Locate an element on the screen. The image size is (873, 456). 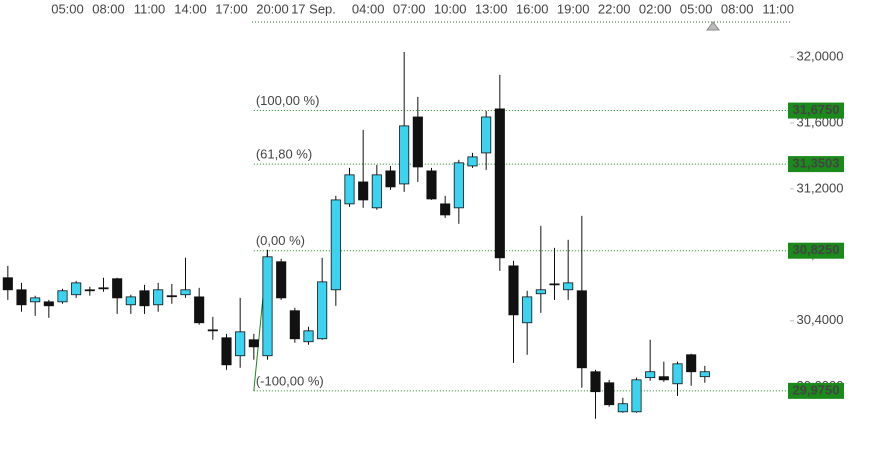
fib-level-name: (61,80 %) is located at coordinates (284, 154).